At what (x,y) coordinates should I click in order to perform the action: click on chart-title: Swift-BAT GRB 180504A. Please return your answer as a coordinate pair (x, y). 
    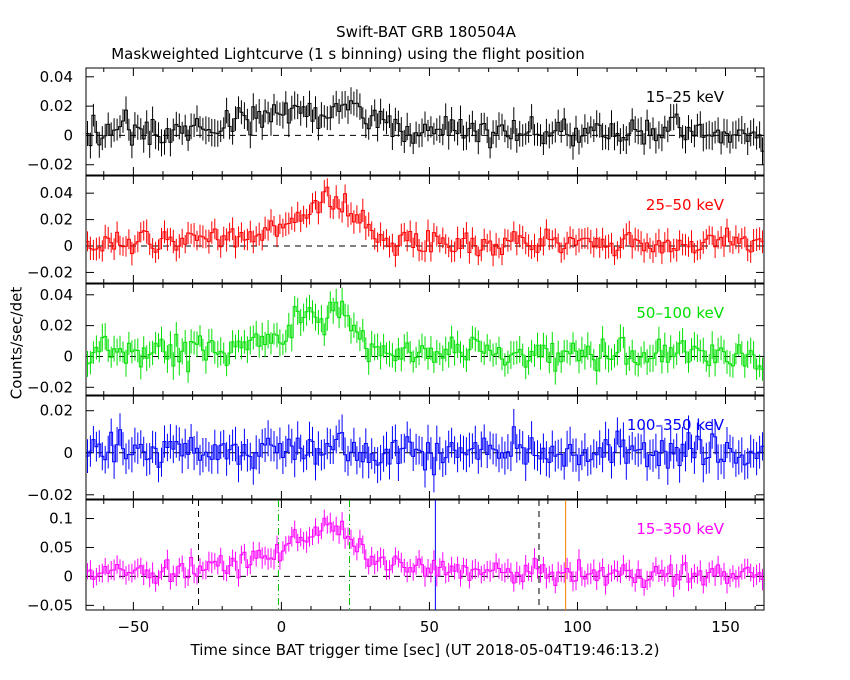
    Looking at the image, I should click on (426, 32).